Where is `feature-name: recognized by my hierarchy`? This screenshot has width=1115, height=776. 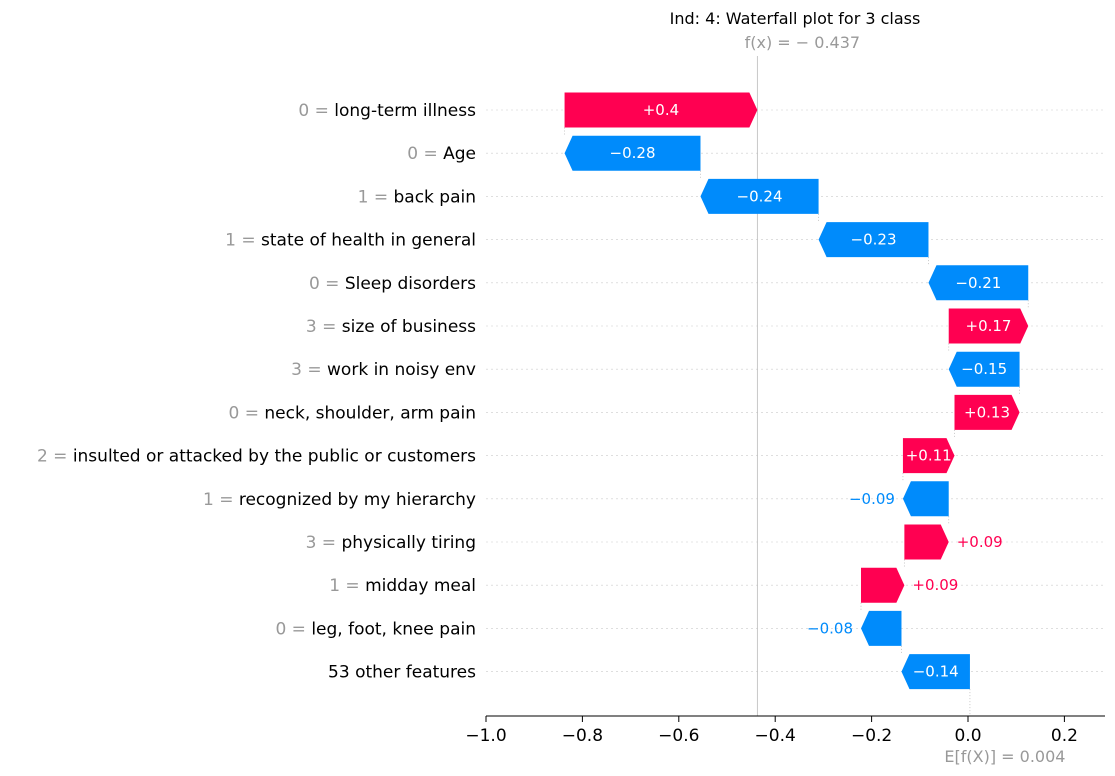 feature-name: recognized by my hierarchy is located at coordinates (357, 500).